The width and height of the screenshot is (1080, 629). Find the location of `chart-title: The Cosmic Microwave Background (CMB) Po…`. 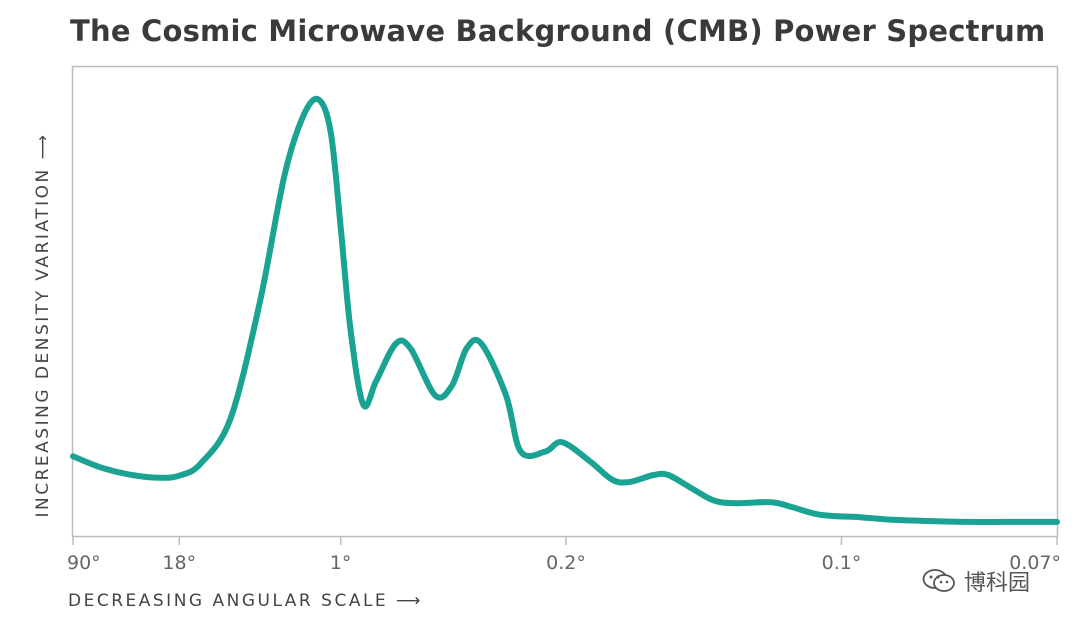

chart-title: The Cosmic Microwave Background (CMB) Po… is located at coordinates (558, 31).